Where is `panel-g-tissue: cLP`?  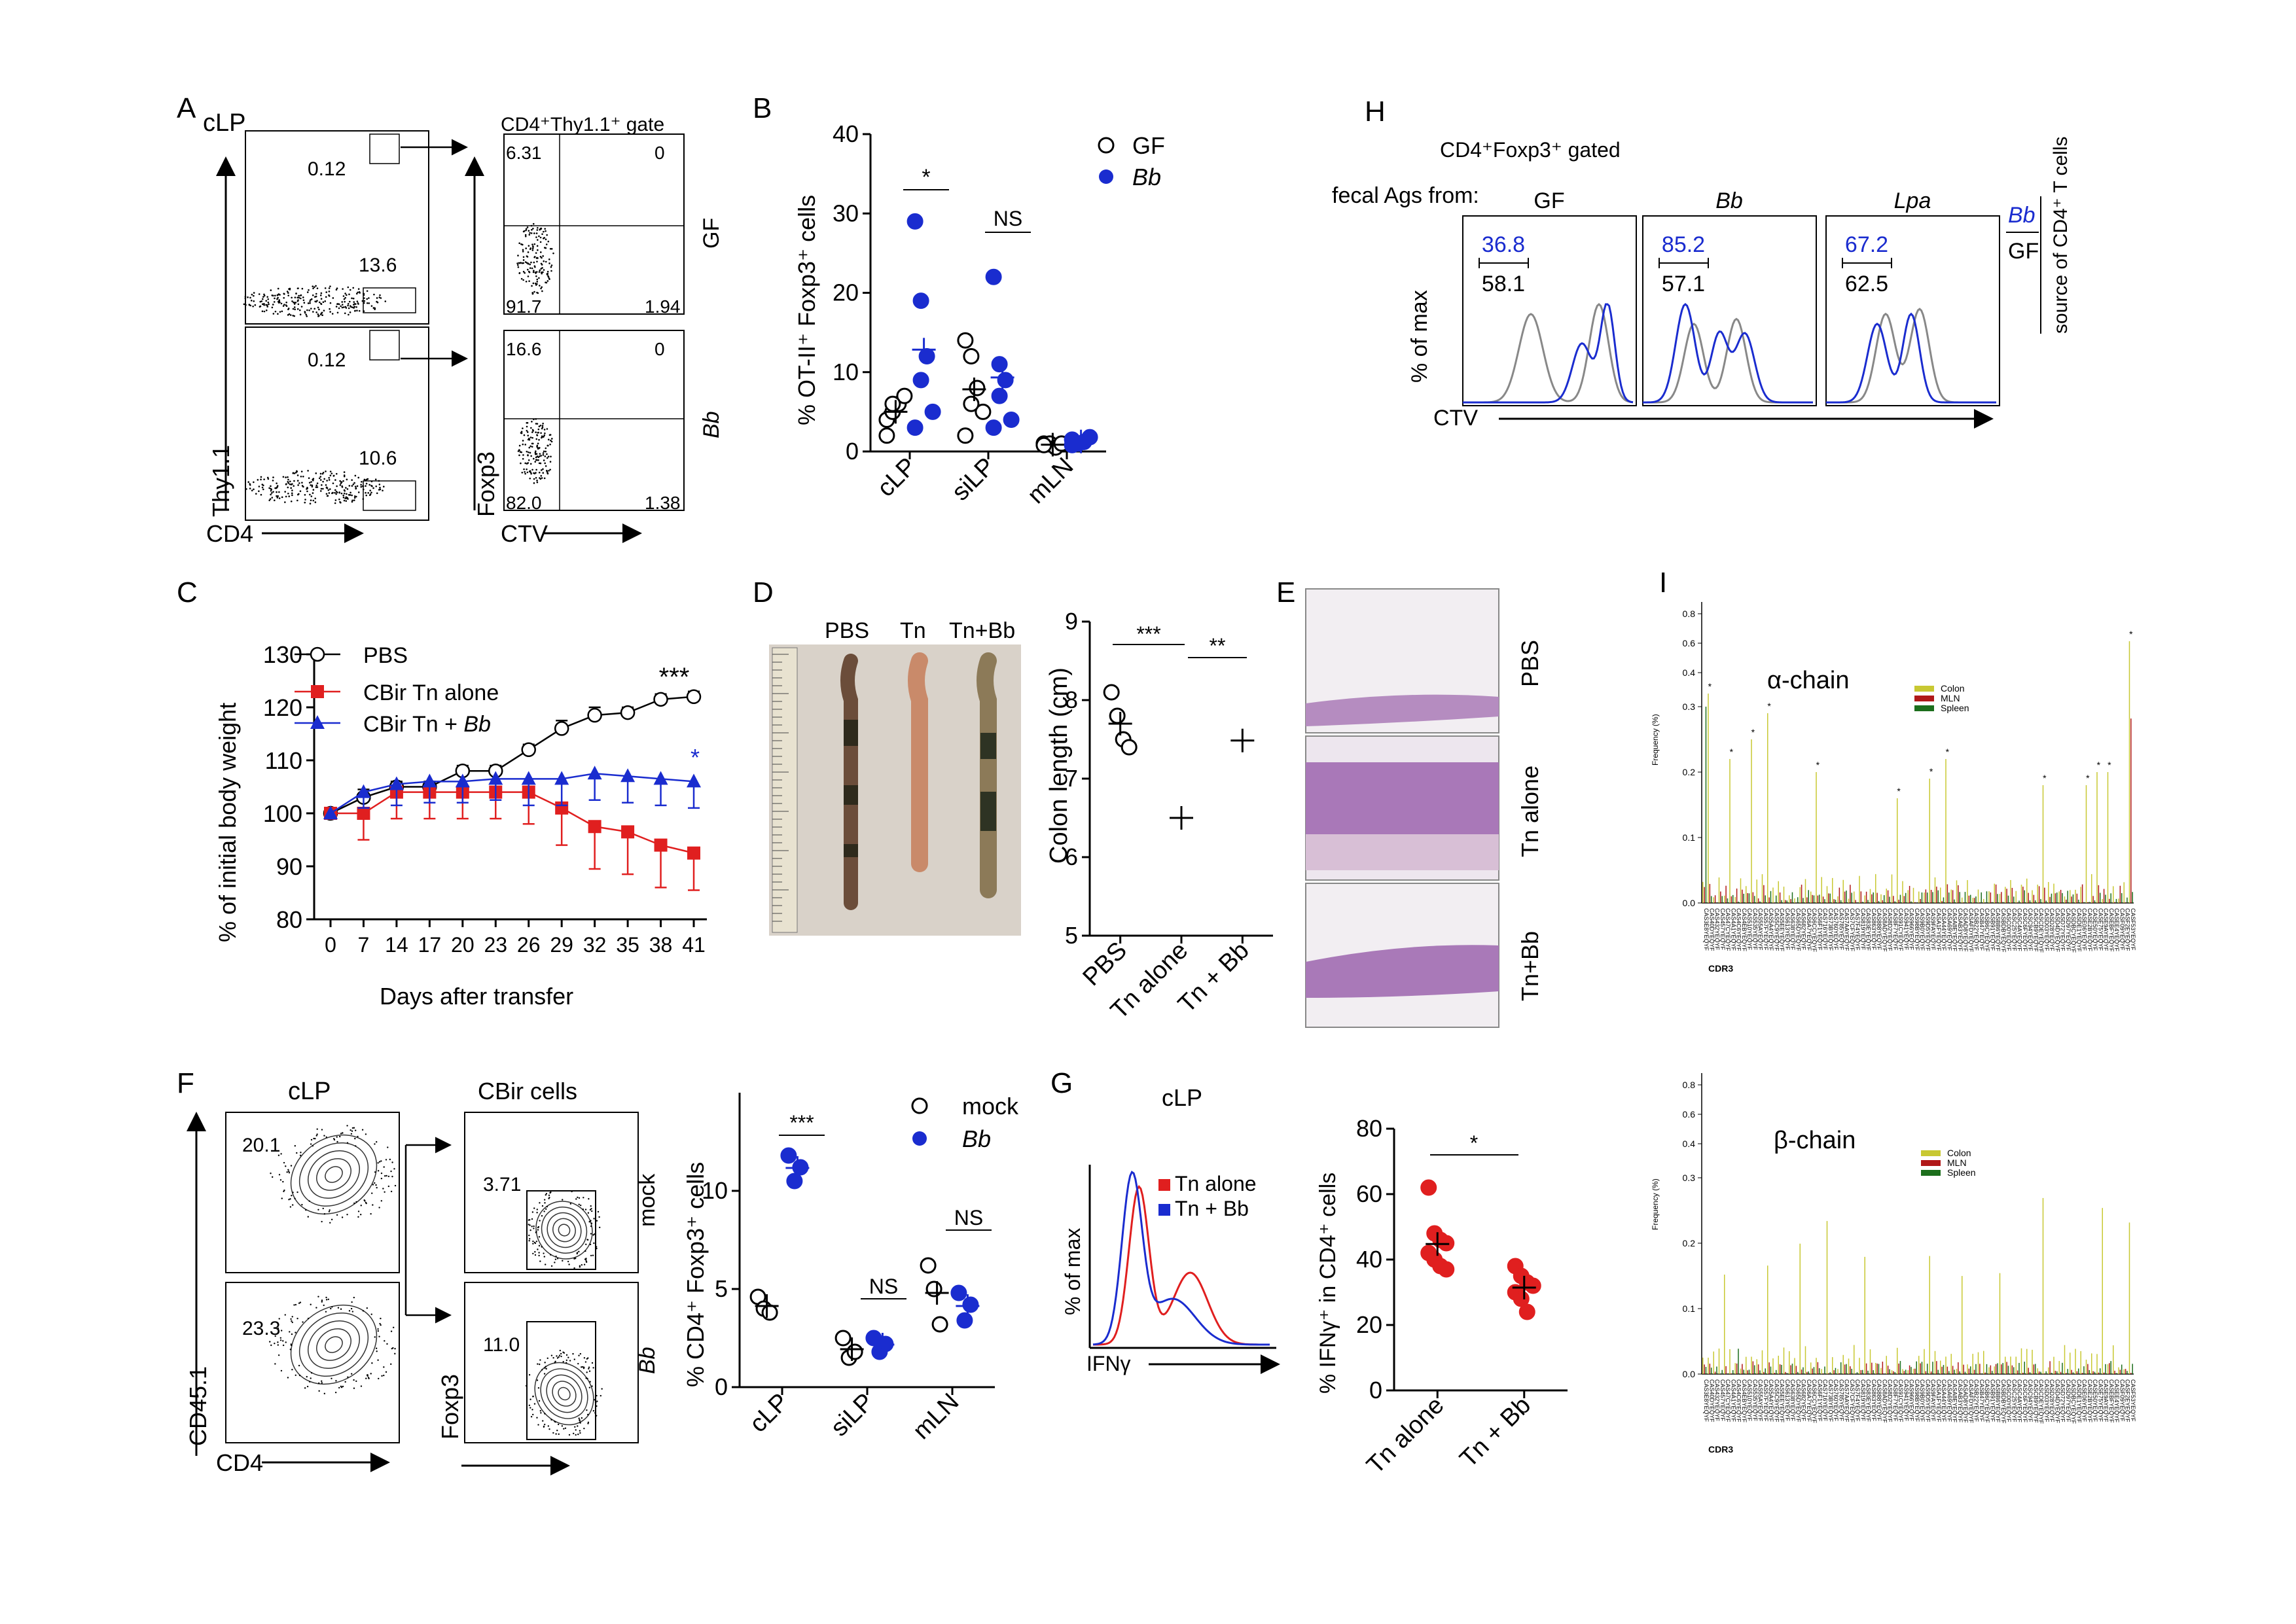
panel-g-tissue: cLP is located at coordinates (1182, 1097).